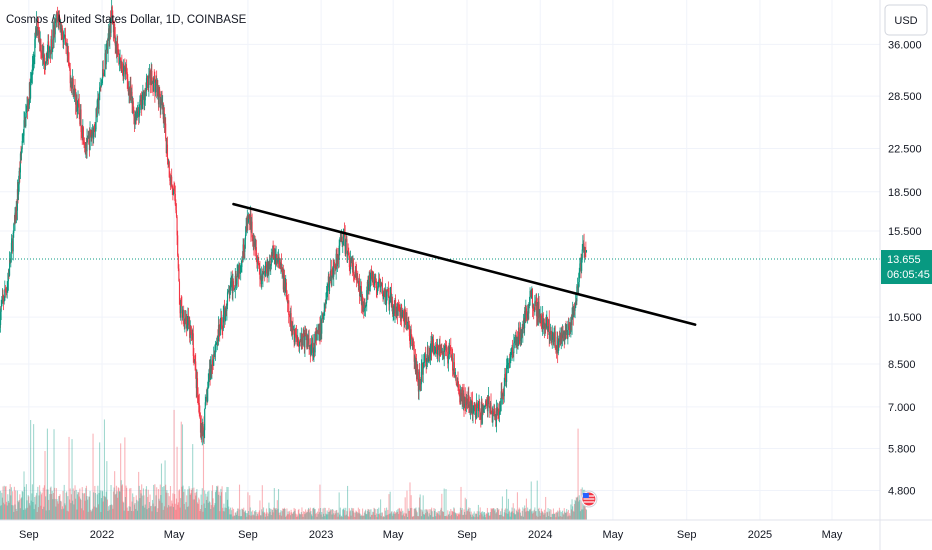 Image resolution: width=932 pixels, height=550 pixels. Describe the element at coordinates (540, 535) in the screenshot. I see `x-tick-label: 2024` at that location.